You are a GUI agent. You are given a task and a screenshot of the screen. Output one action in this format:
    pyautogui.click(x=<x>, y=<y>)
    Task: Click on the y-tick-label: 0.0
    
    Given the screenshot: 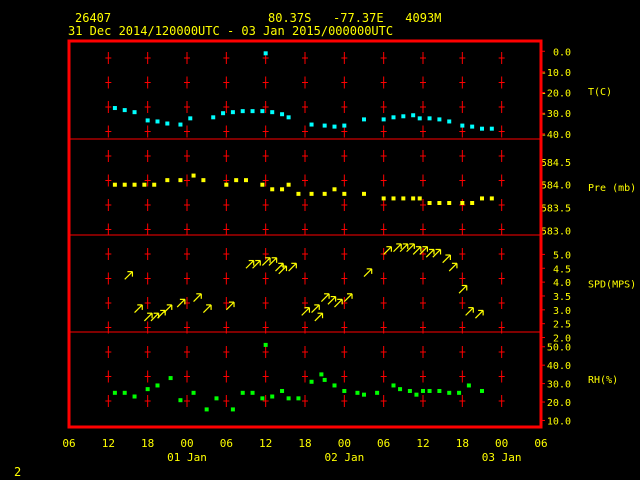 What is the action you would take?
    pyautogui.click(x=562, y=52)
    